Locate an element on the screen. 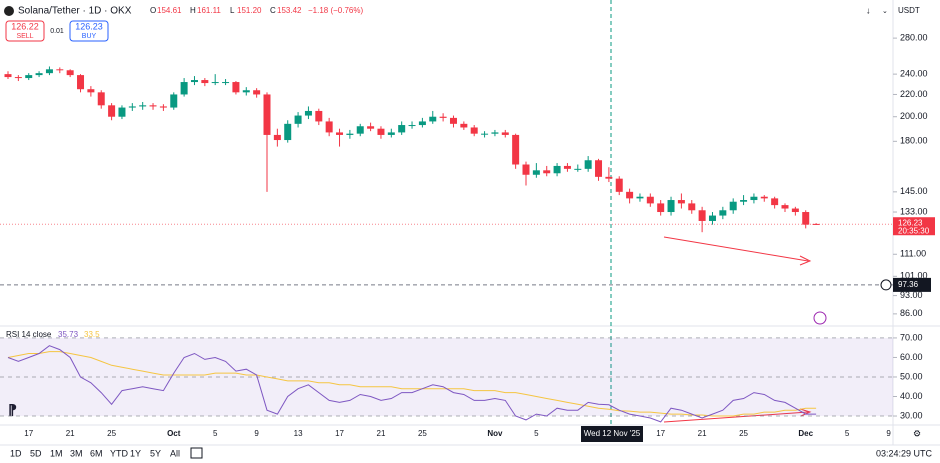 This screenshot has height=463, width=940. ohlc-value: 151.20 is located at coordinates (249, 10).